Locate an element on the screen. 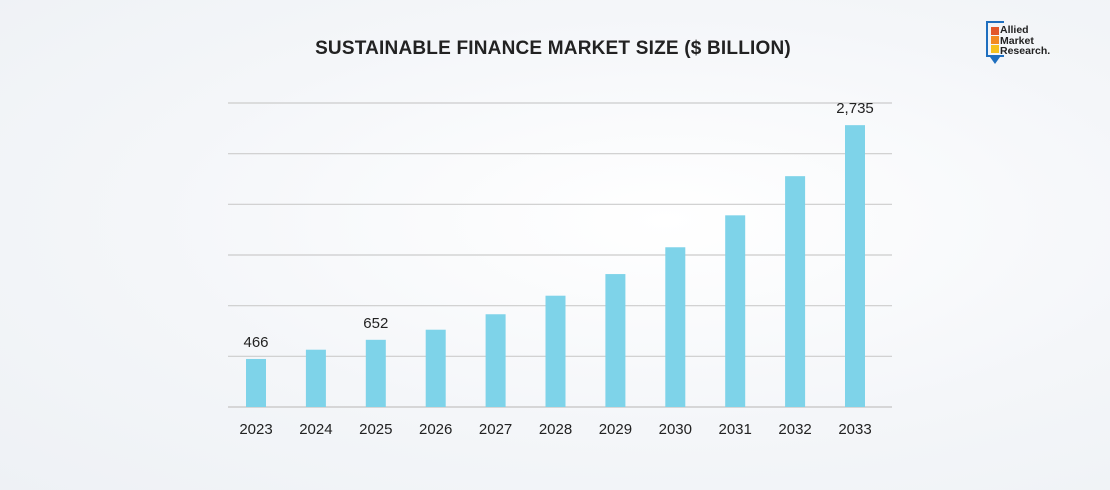  x-tick-label-2027: 2027 is located at coordinates (495, 429).